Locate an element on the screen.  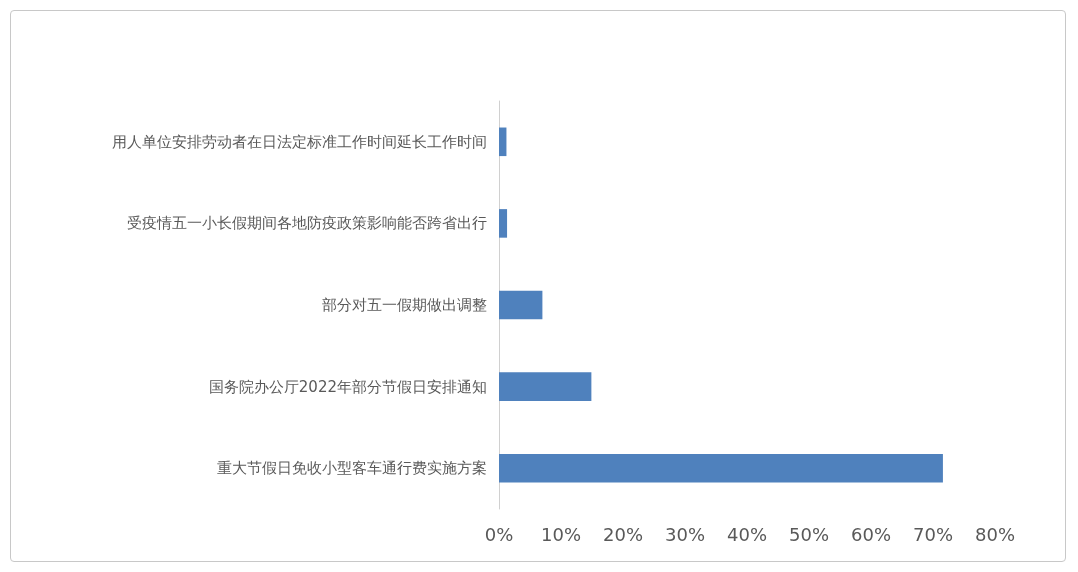
x-tick-label: 40% is located at coordinates (747, 534).